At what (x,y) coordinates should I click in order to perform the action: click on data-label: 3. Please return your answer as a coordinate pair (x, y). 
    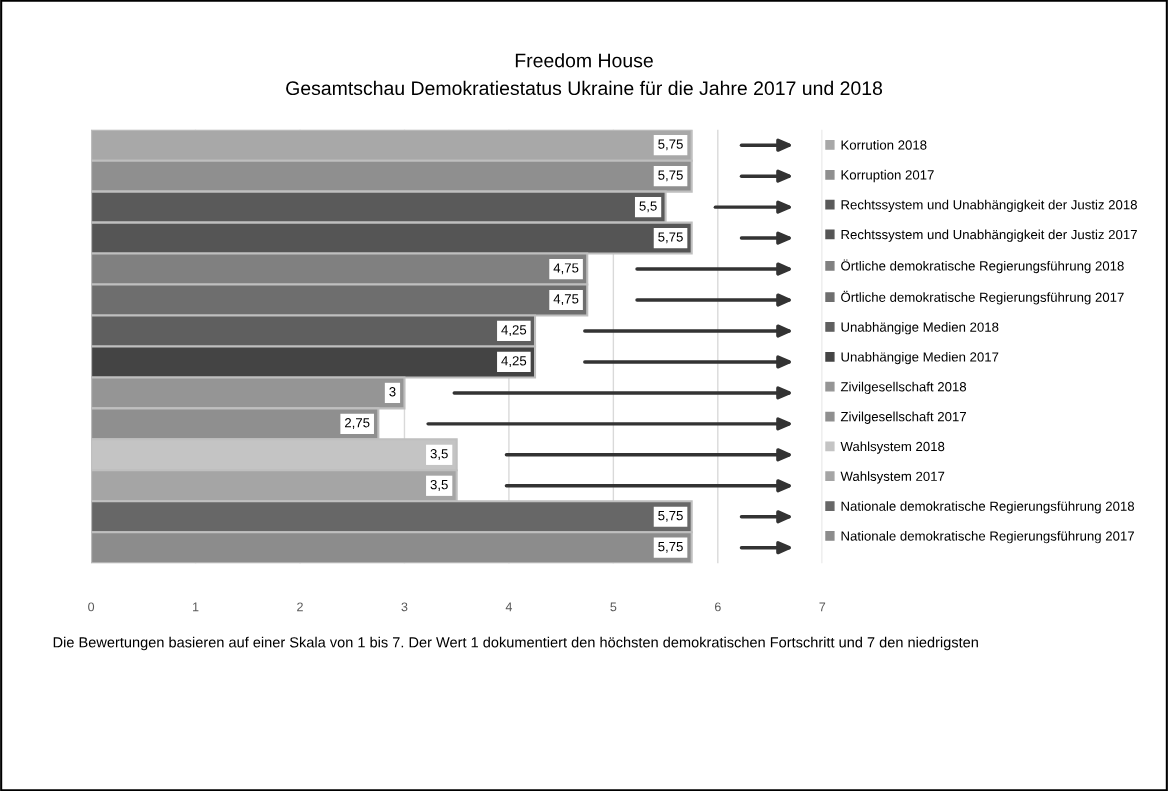
    Looking at the image, I should click on (392, 392).